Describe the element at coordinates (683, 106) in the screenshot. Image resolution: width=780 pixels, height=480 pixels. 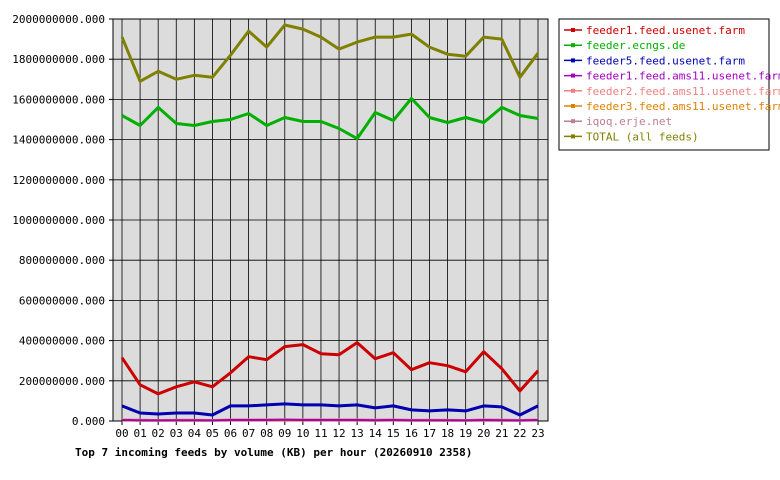
I see `legend-label: feeder3.feed.ams11.usenet.farm` at that location.